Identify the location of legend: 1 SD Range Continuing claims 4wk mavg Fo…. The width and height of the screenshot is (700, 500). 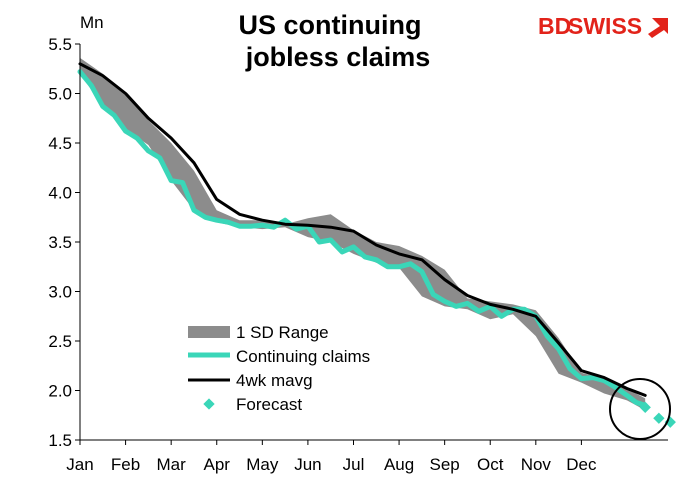
(279, 368).